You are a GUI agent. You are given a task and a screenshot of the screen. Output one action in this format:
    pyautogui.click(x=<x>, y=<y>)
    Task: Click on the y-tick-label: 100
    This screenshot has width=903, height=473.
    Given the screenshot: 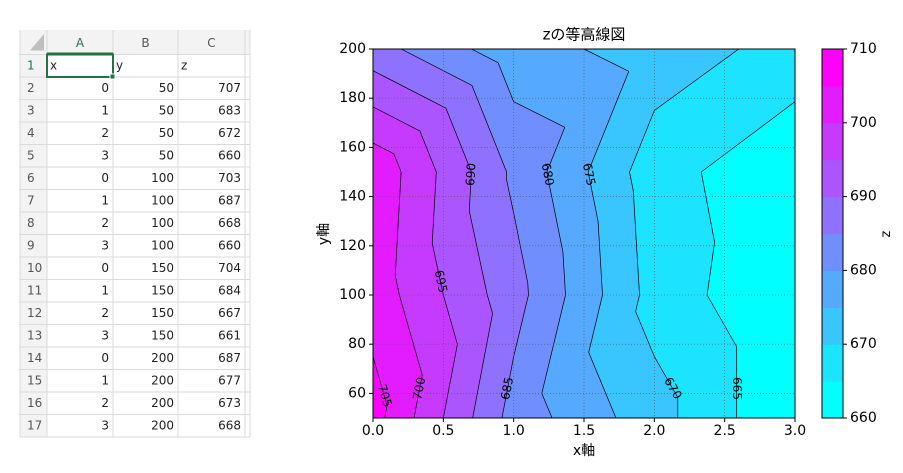 What is the action you would take?
    pyautogui.click(x=352, y=295)
    